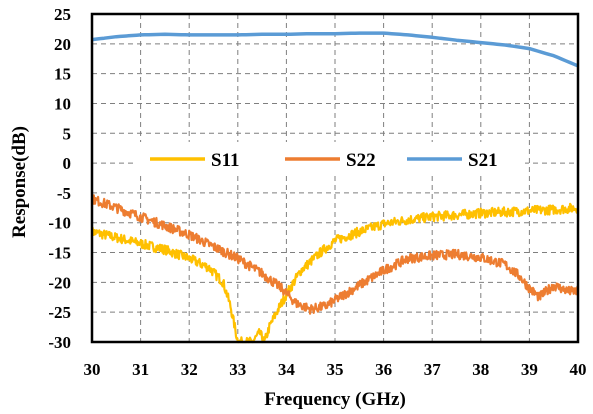 Image resolution: width=593 pixels, height=414 pixels. What do you see at coordinates (225, 160) in the screenshot?
I see `legend-label-s11: S11` at bounding box center [225, 160].